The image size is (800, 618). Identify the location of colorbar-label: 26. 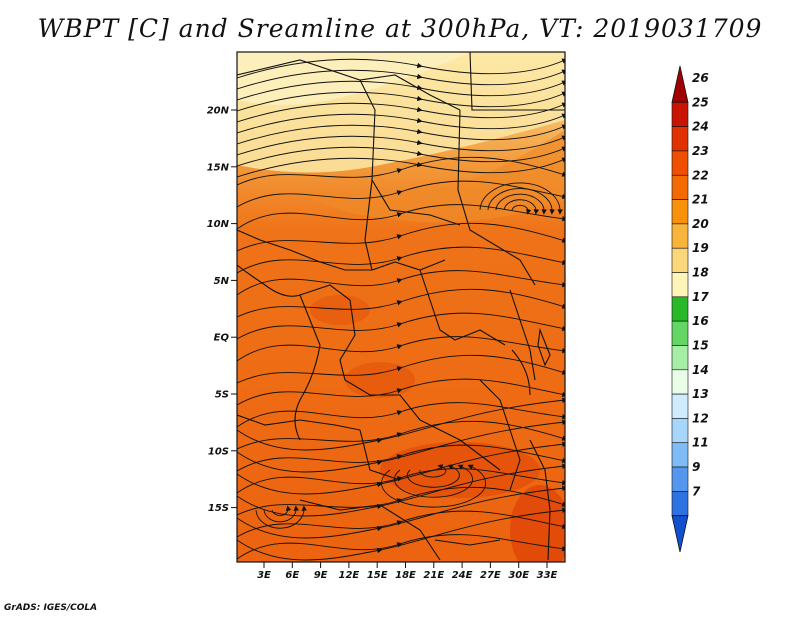
(700, 78).